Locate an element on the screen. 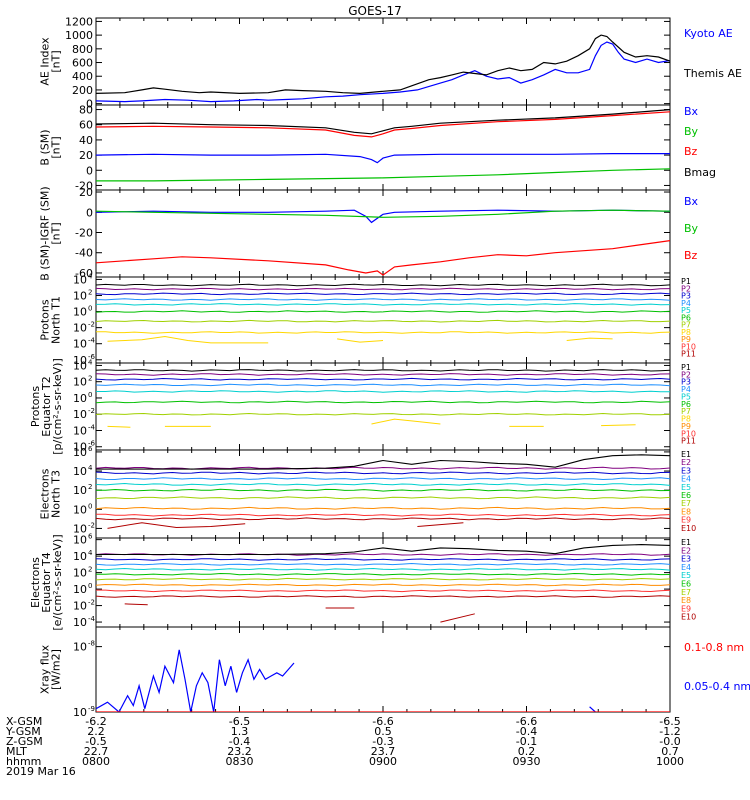 The image size is (750, 800). panel-bigrf: -60 -40 -20 0 20 B (SM)-IGRF (SM)[nT] Bx By Bz is located at coordinates (369, 233).